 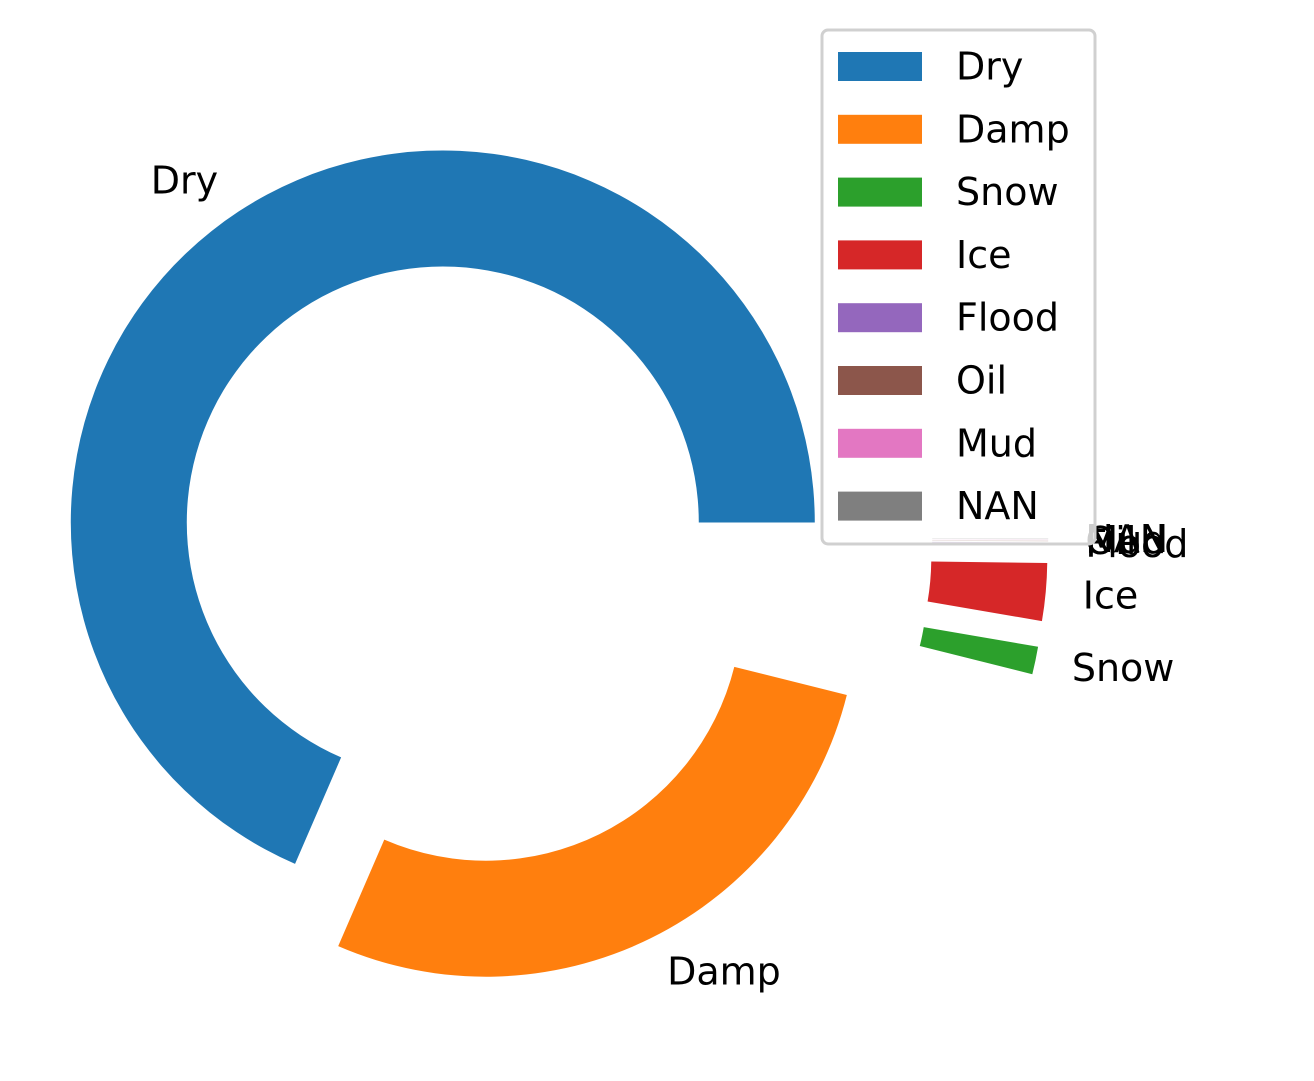 I want to click on legend-swatch-dry, so click(x=880, y=66).